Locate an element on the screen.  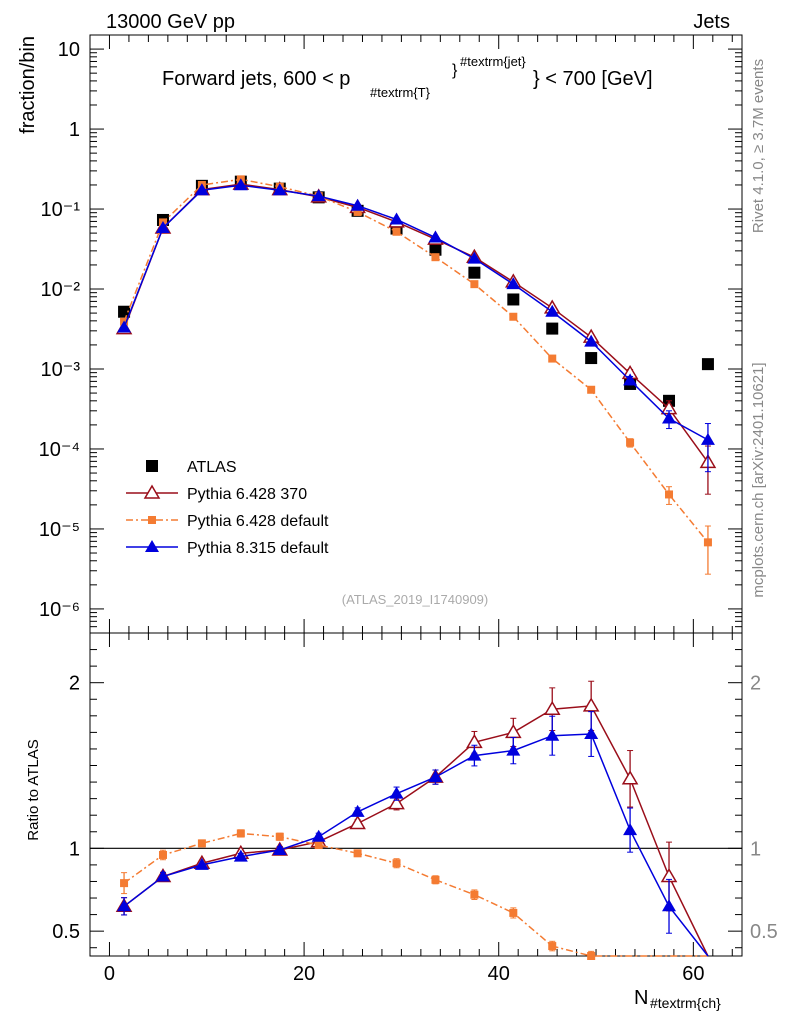
y-tick-label: 10⁻⁵ is located at coordinates (59, 530).